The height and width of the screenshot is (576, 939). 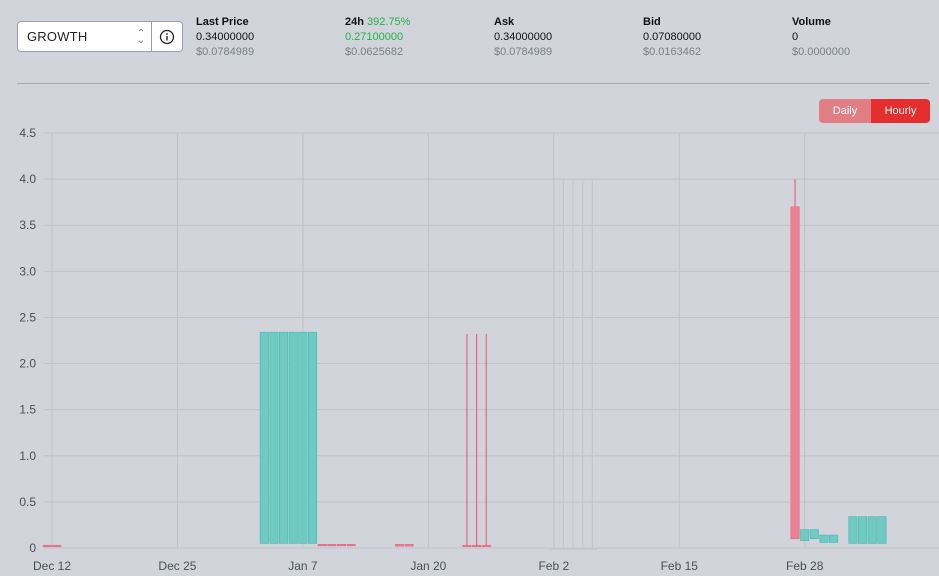 What do you see at coordinates (27, 317) in the screenshot?
I see `y-tick-label: 2.5` at bounding box center [27, 317].